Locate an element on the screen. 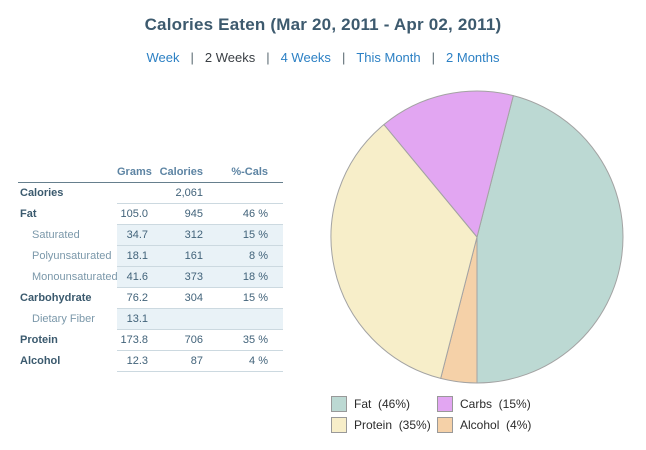 This screenshot has height=450, width=646. cell-pcals: 8 % is located at coordinates (243, 256).